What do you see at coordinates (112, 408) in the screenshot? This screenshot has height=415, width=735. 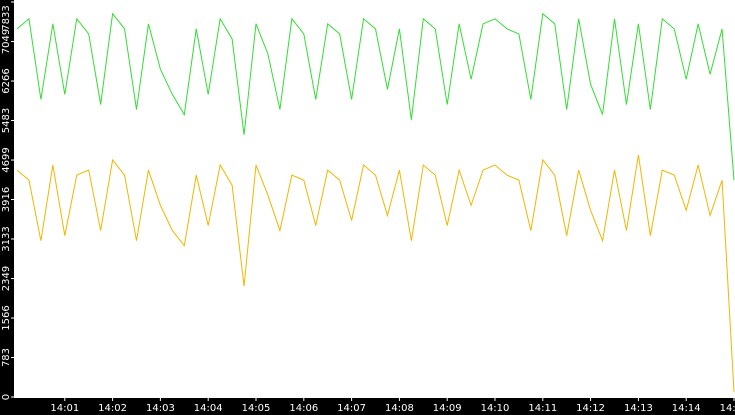 I see `x-tick-label: 14:02` at bounding box center [112, 408].